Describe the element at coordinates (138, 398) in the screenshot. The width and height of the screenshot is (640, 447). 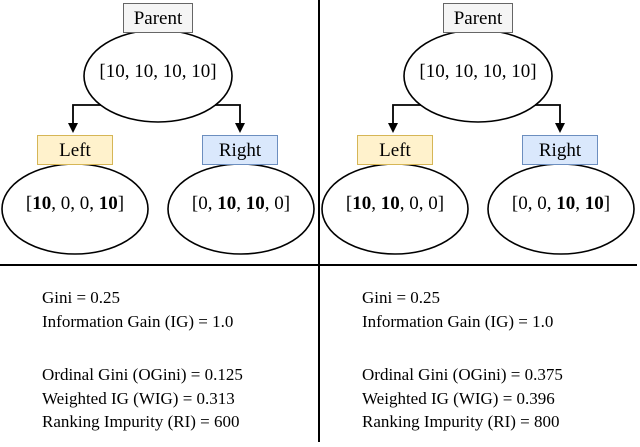
I see `weighted-ig-value: Weighted IG (WIG) = 0.313` at that location.